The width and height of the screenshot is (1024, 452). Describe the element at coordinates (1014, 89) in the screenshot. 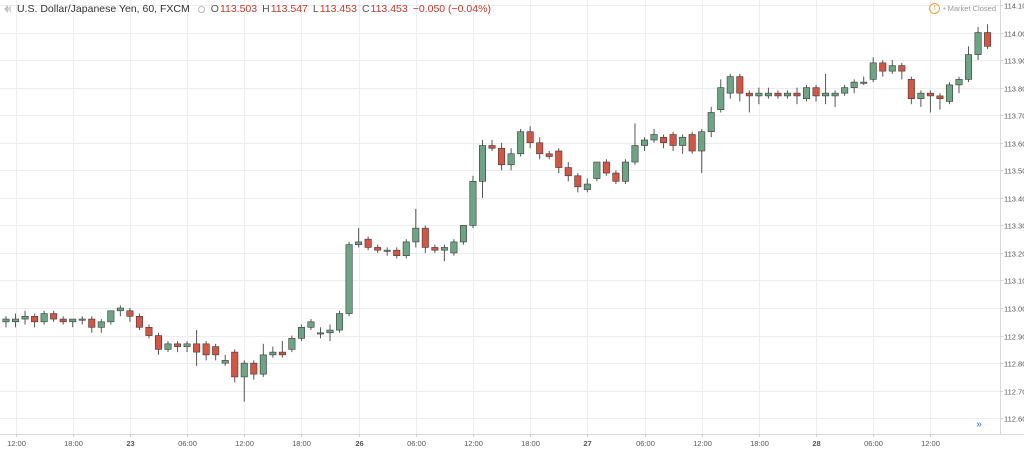

I see `price-tick-label: 113.800` at that location.